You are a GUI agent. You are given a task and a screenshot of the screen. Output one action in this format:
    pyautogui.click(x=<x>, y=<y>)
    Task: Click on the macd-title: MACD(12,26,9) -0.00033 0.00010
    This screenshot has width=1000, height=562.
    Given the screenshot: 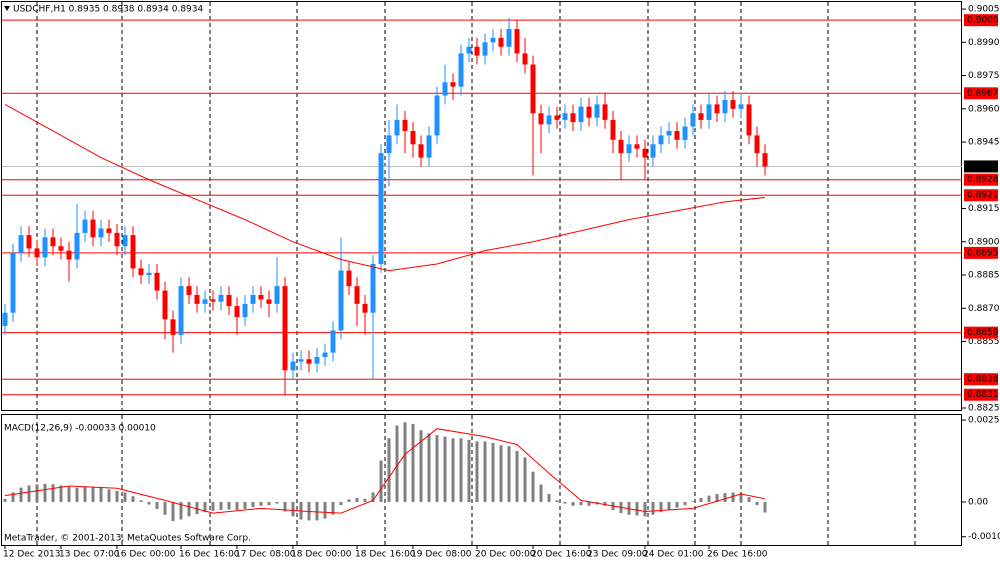 What is the action you would take?
    pyautogui.click(x=80, y=429)
    